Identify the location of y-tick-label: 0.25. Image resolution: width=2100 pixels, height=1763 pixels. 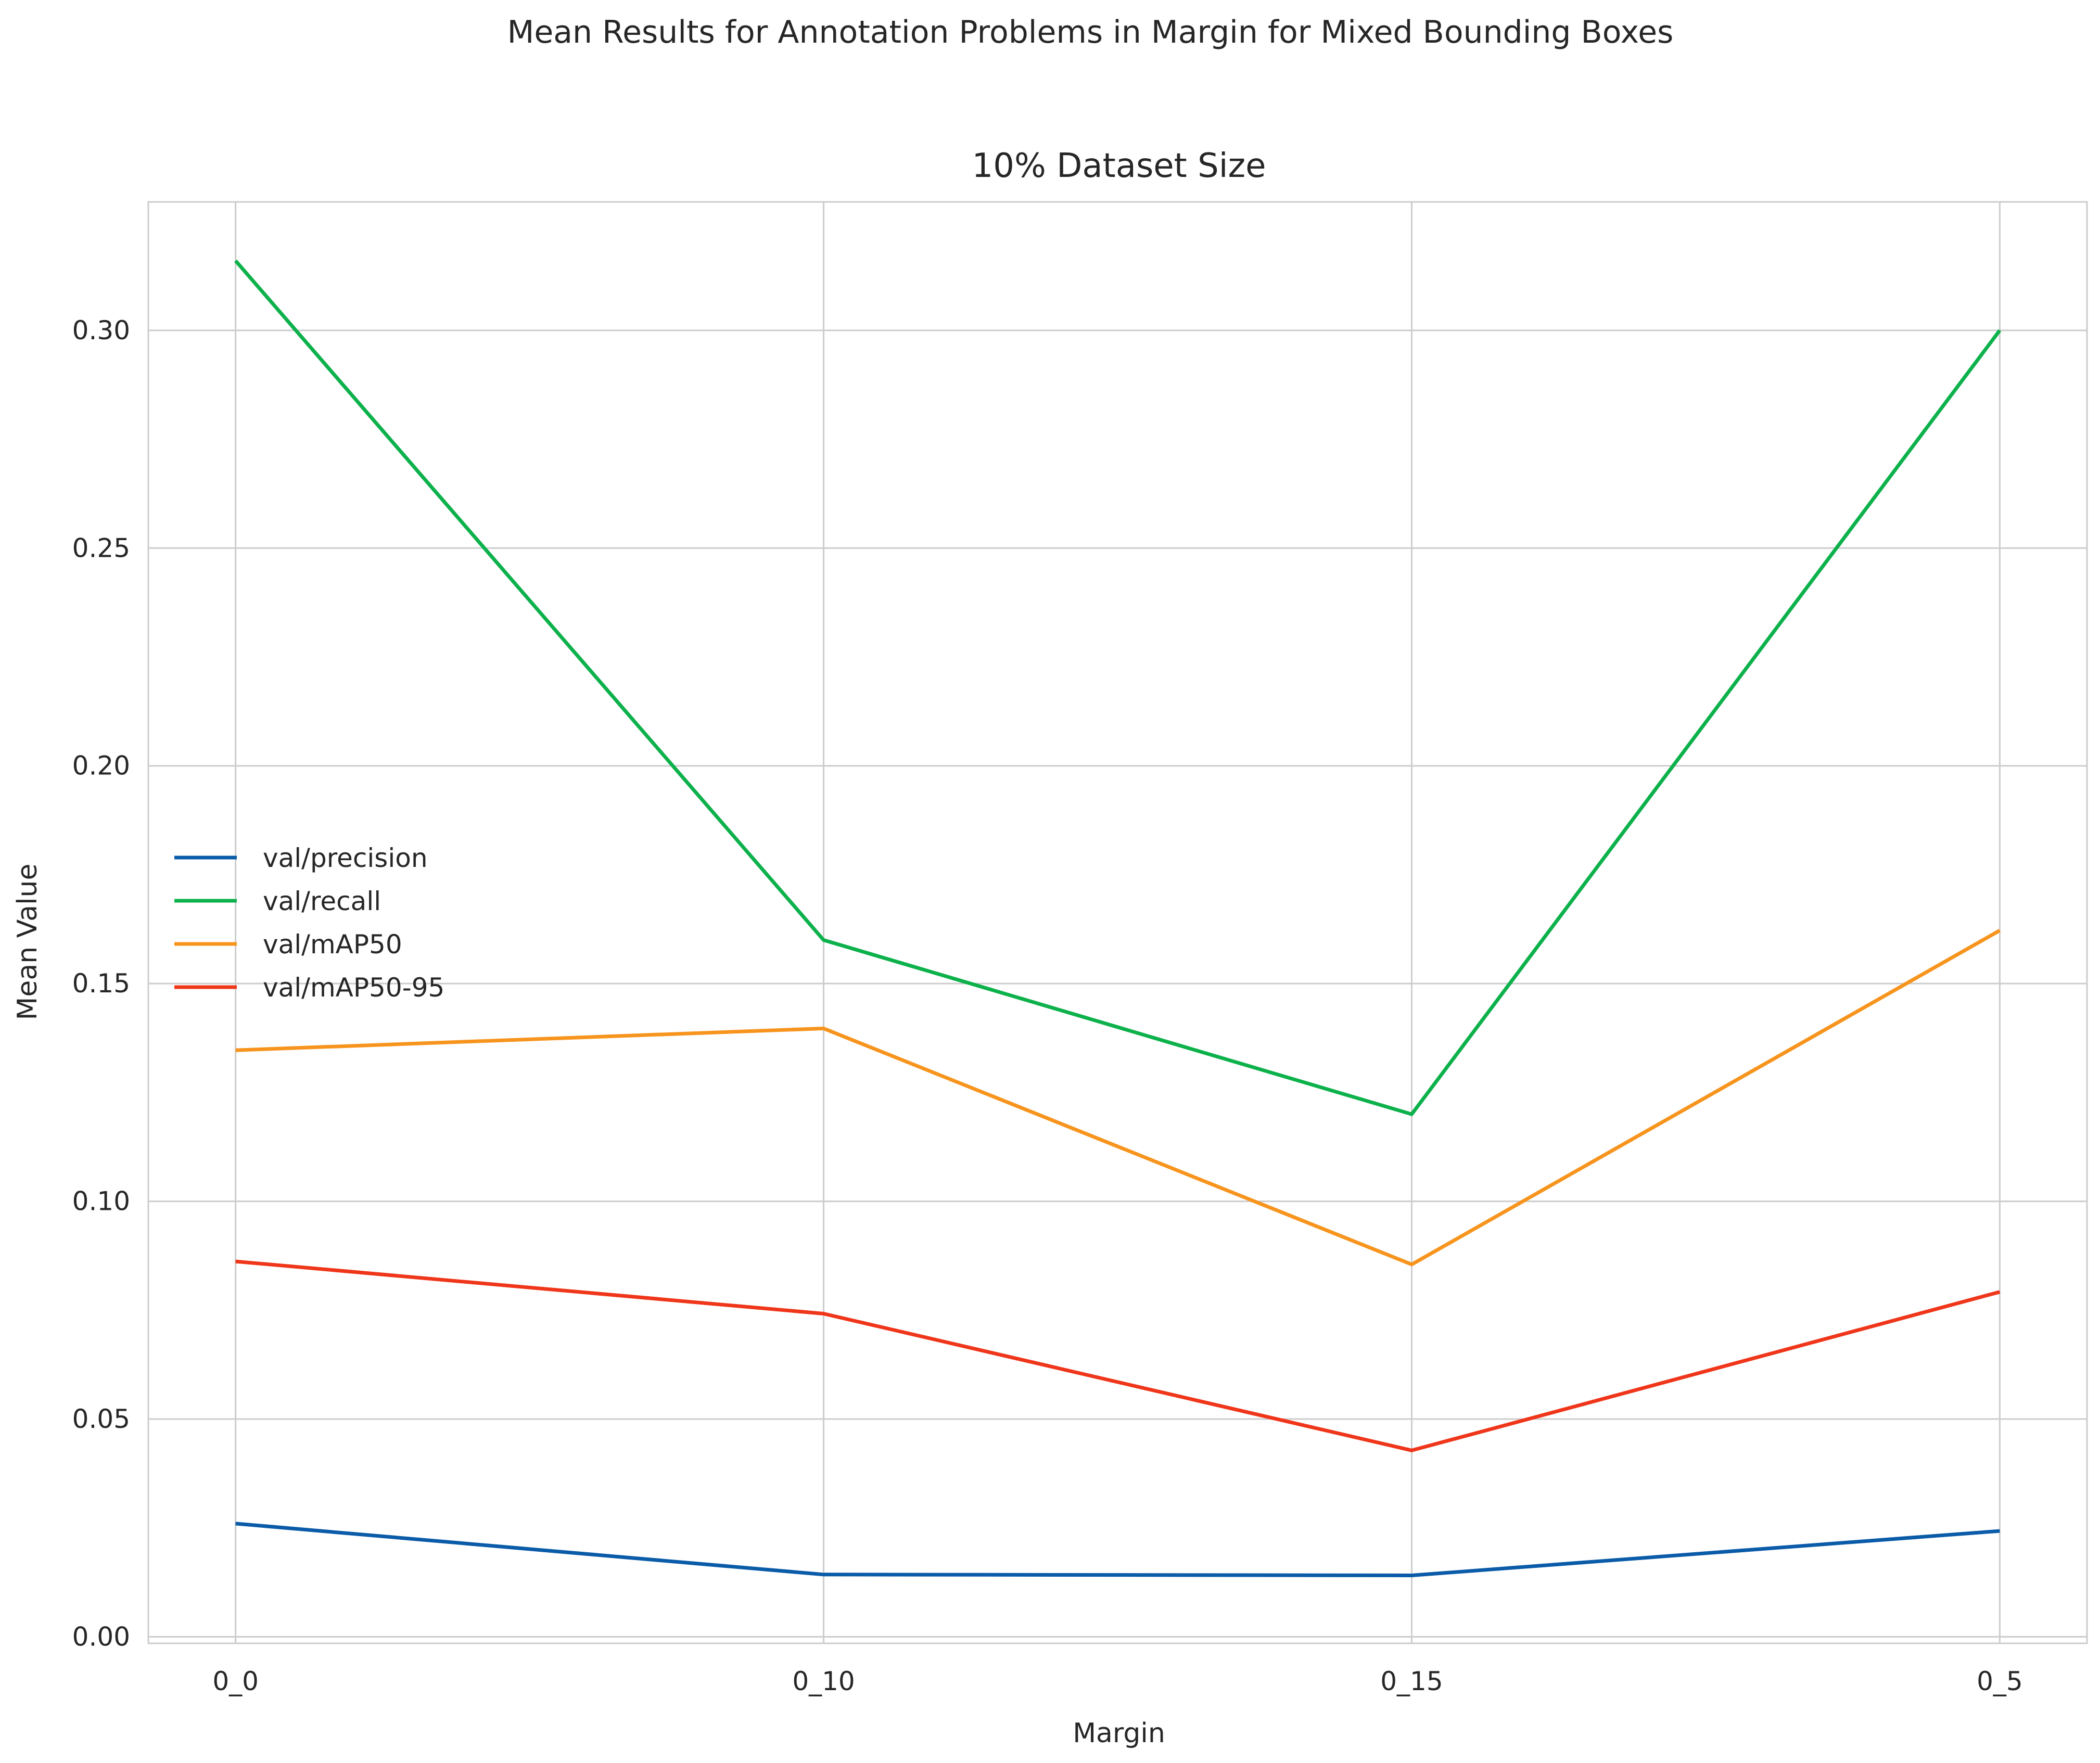
(101, 548).